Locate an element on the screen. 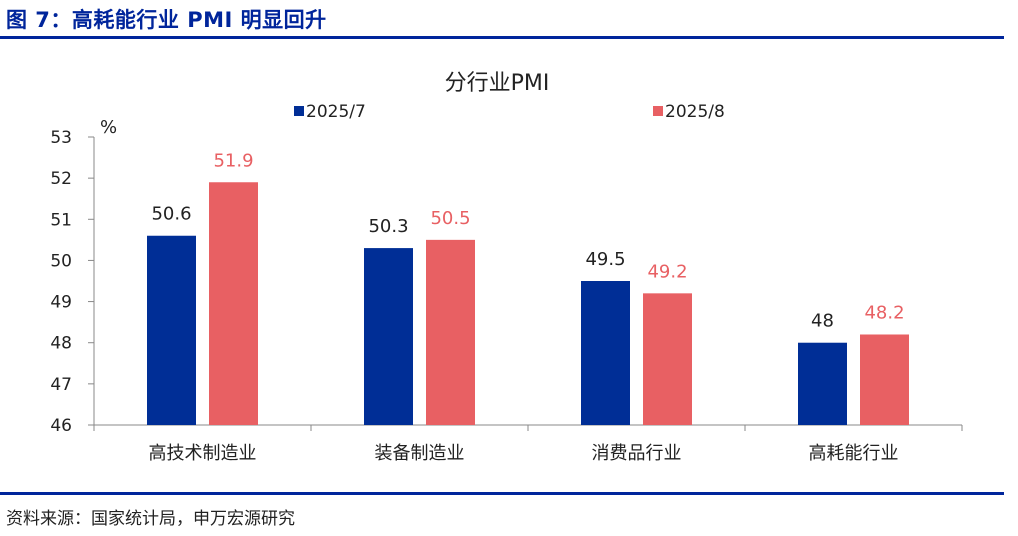  top-rule is located at coordinates (502, 37).